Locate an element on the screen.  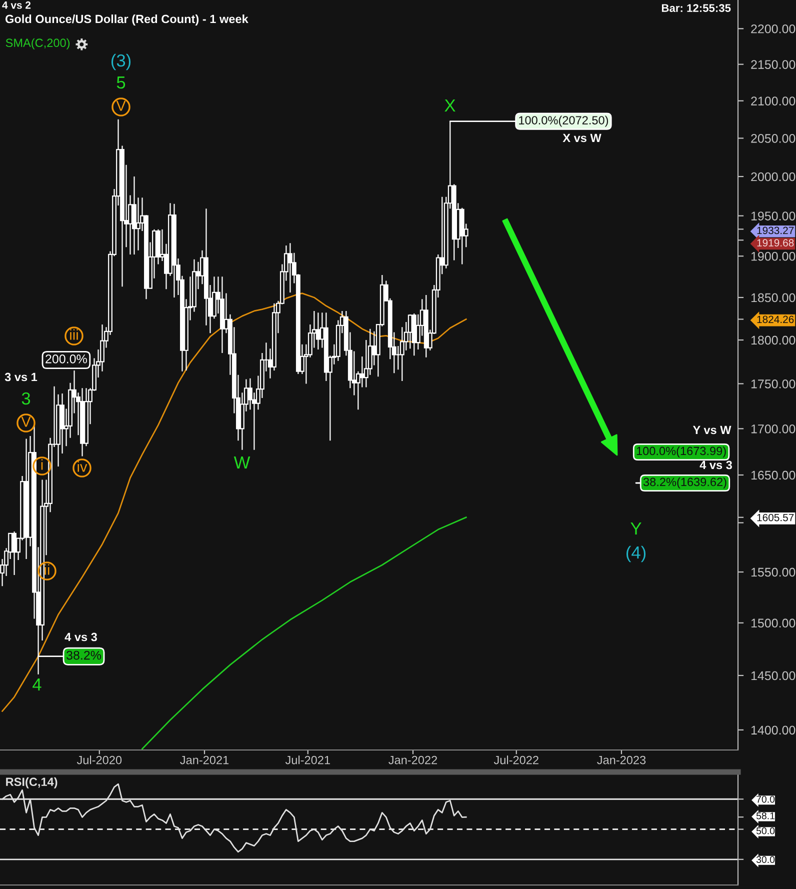
y-tick-label: 1900.00 is located at coordinates (773, 256).